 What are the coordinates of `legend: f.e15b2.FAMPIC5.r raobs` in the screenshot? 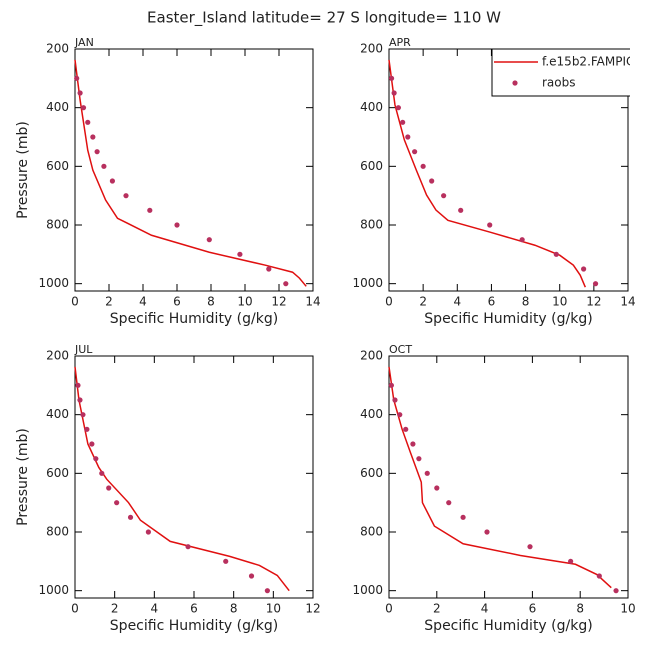 It's located at (569, 72).